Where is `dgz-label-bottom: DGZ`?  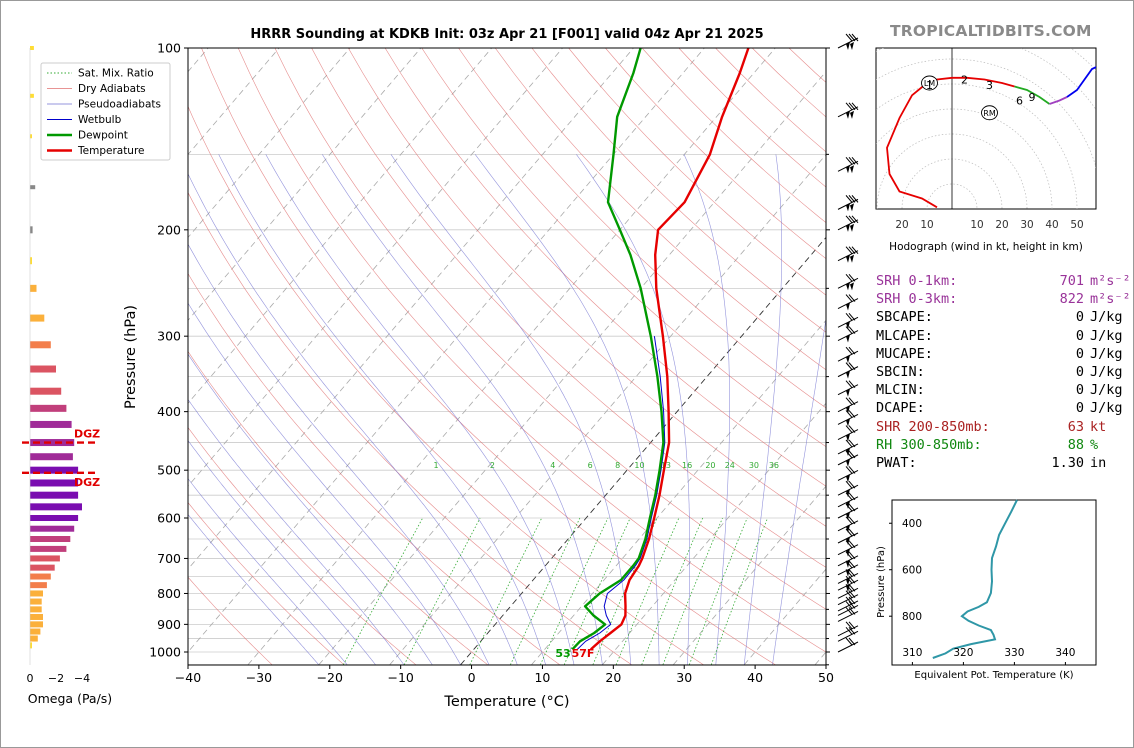 dgz-label-bottom: DGZ is located at coordinates (87, 482).